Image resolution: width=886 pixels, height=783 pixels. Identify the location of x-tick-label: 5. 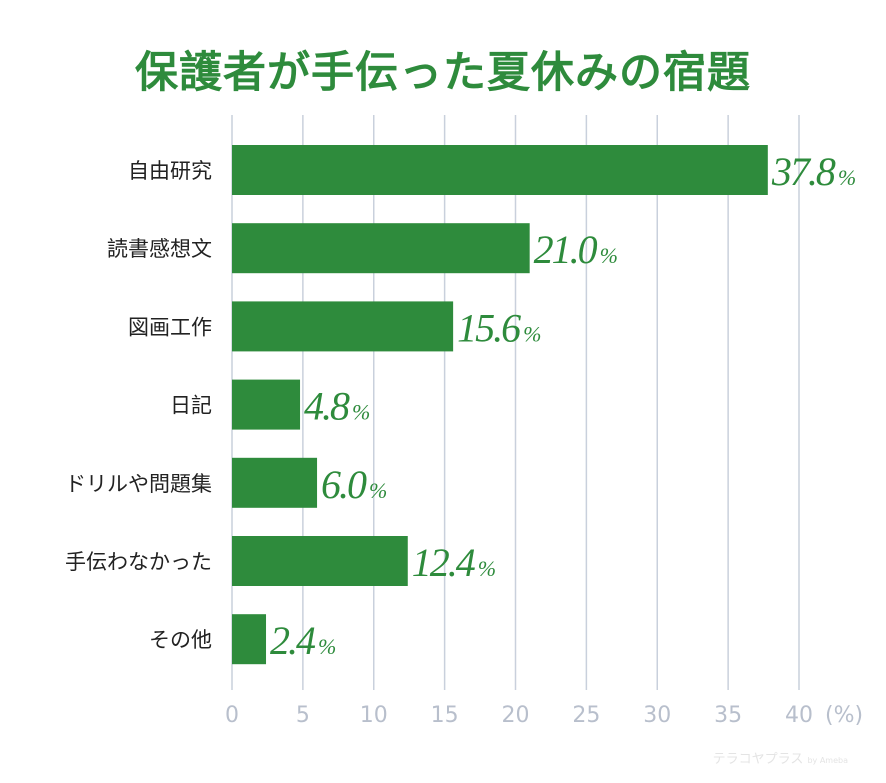
(303, 715).